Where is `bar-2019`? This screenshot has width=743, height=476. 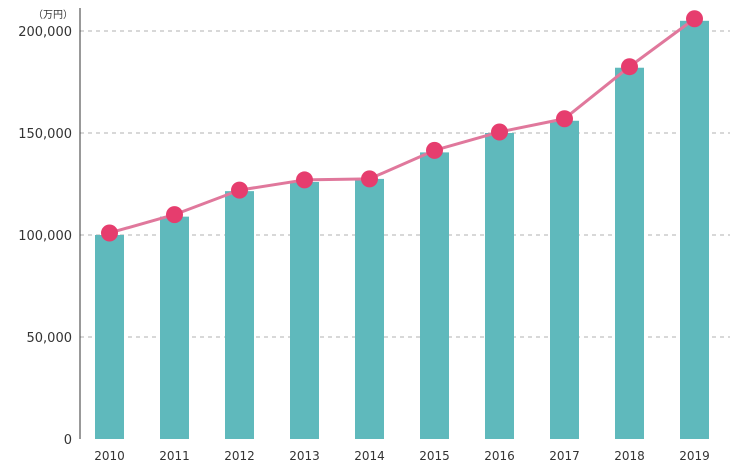
bar-2019 is located at coordinates (694, 230).